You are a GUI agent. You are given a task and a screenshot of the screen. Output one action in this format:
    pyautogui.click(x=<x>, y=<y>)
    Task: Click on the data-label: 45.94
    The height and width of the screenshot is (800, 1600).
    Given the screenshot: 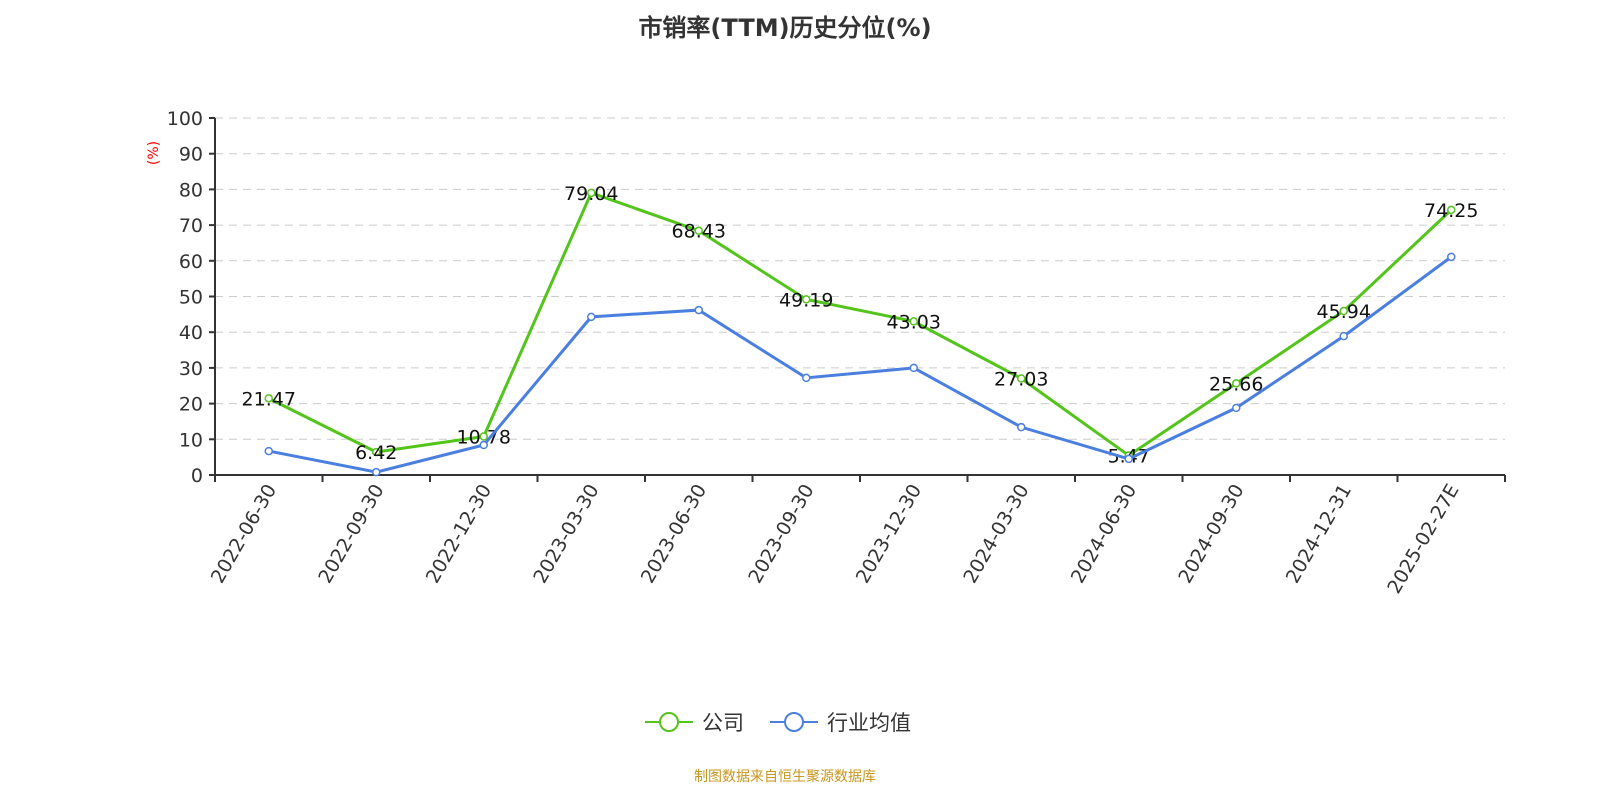 What is the action you would take?
    pyautogui.click(x=1344, y=312)
    